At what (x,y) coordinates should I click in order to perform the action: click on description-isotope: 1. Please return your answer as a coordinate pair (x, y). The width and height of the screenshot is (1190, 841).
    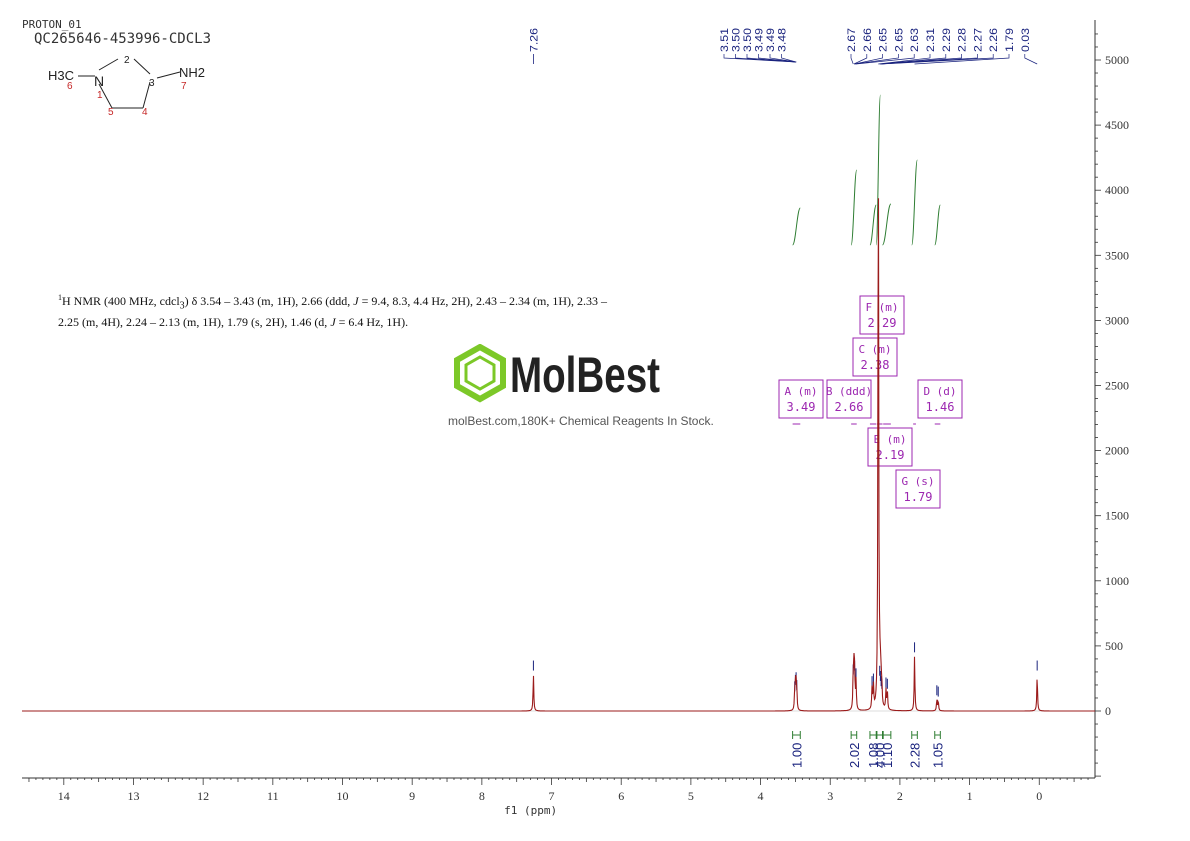
    Looking at the image, I should click on (60, 297).